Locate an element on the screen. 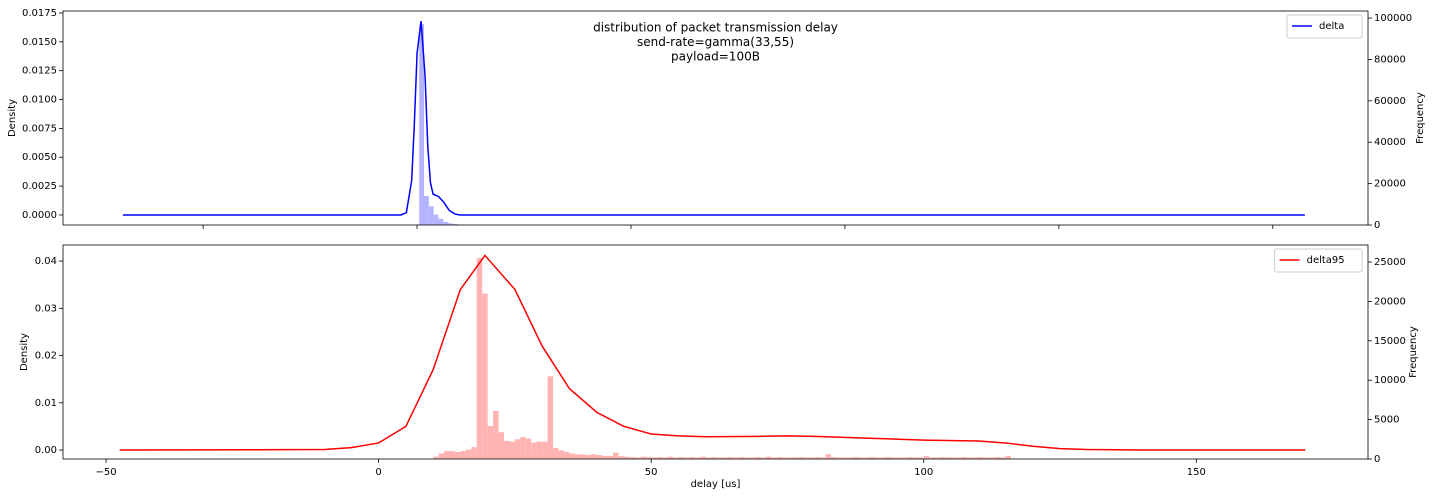 The image size is (1432, 497). legend-label: delta is located at coordinates (1331, 26).